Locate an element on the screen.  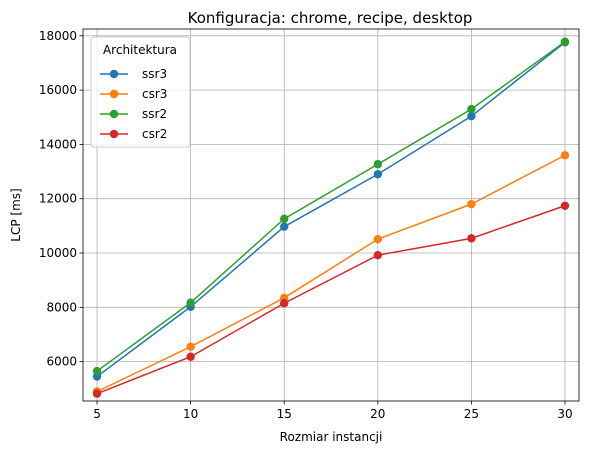
y-tick-label: 14000 is located at coordinates (58, 144).